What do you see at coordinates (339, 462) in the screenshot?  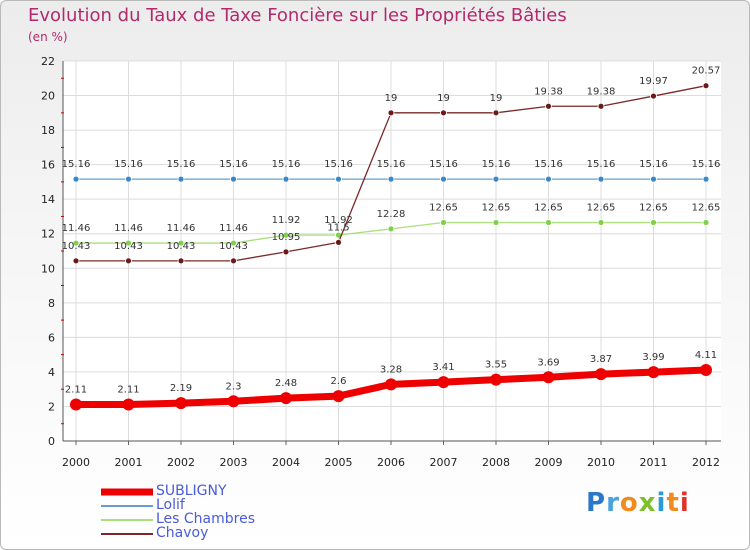 I see `x-tick-label: 2005` at bounding box center [339, 462].